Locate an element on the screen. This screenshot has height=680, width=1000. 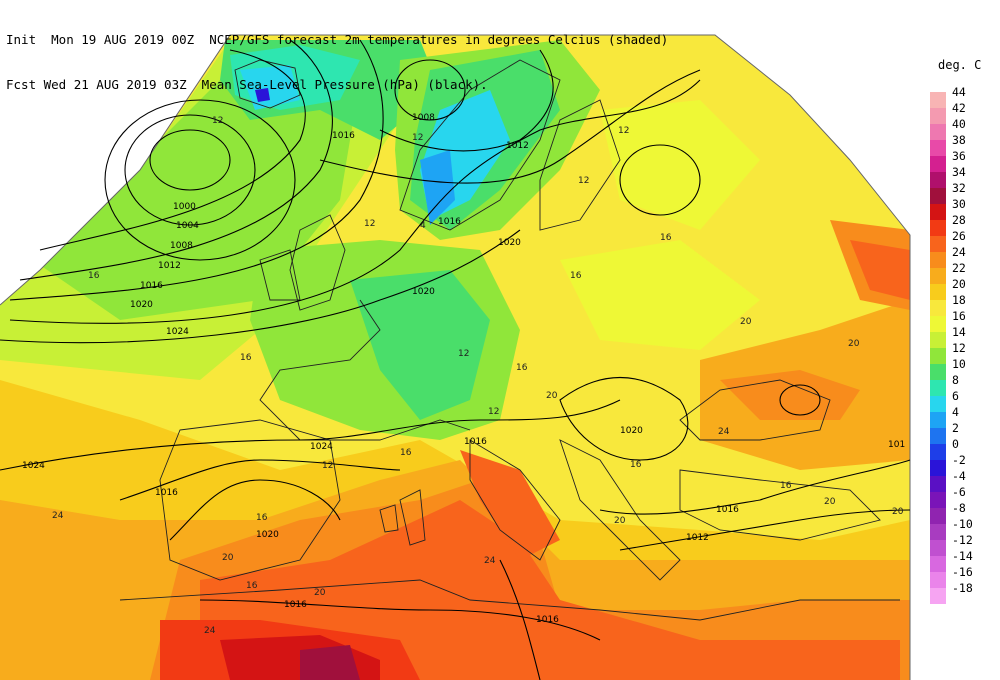
legend-label: 24 is located at coordinates (959, 252).